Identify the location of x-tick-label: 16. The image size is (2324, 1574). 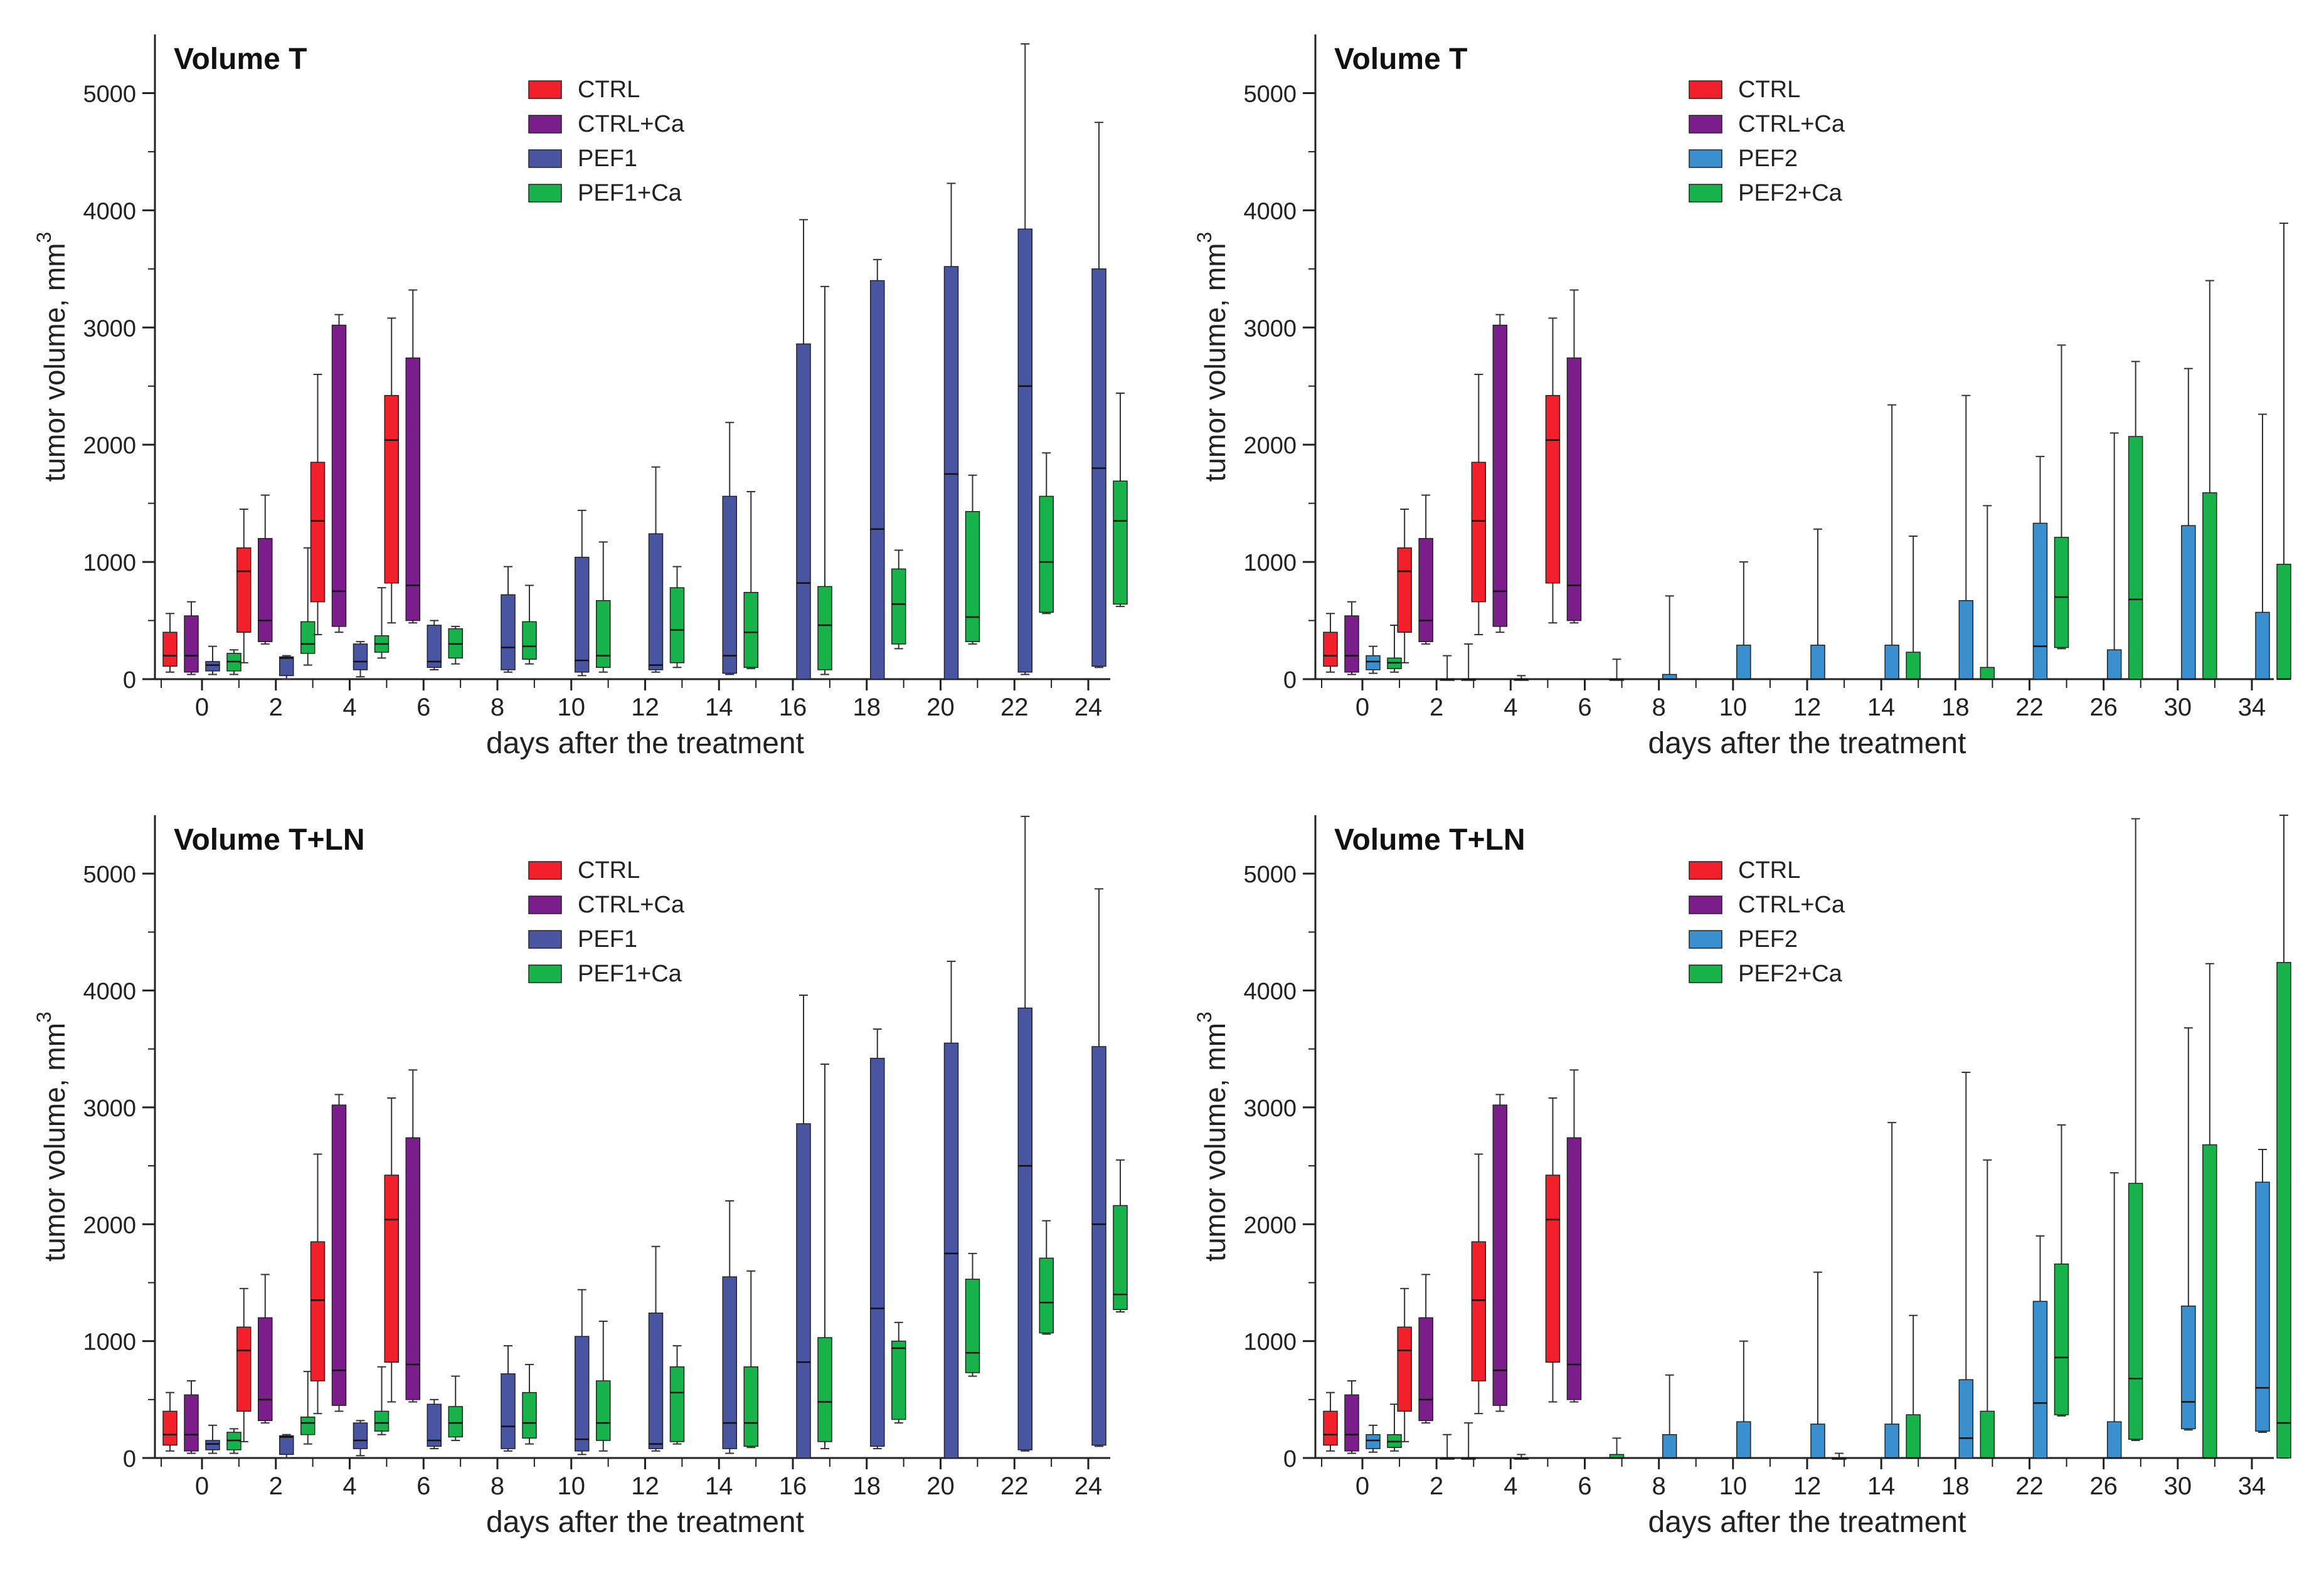
(793, 708).